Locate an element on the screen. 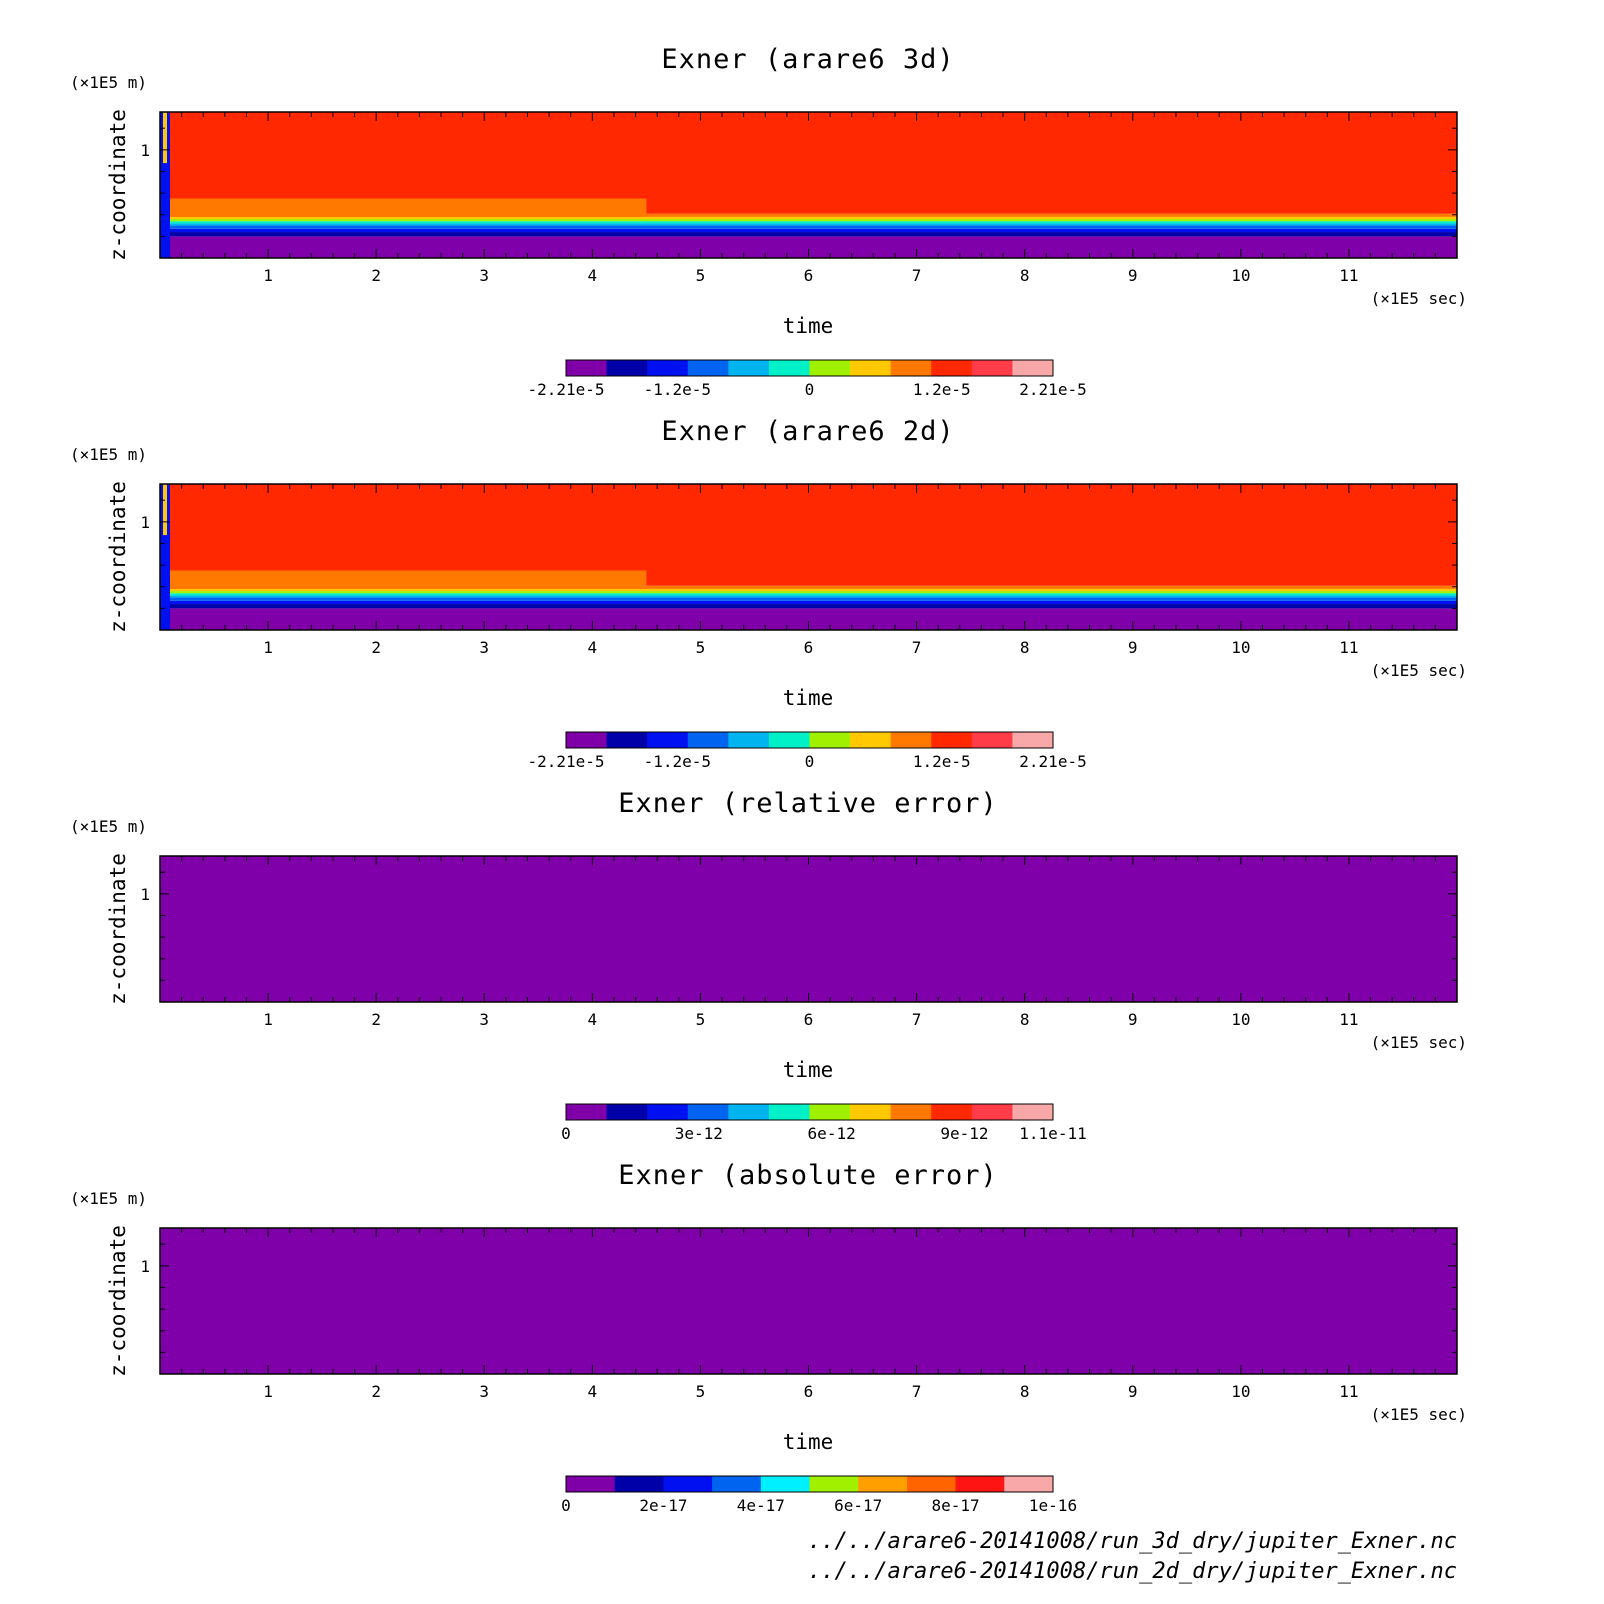  y-axis-label: z-coordinate is located at coordinates (118, 1301).